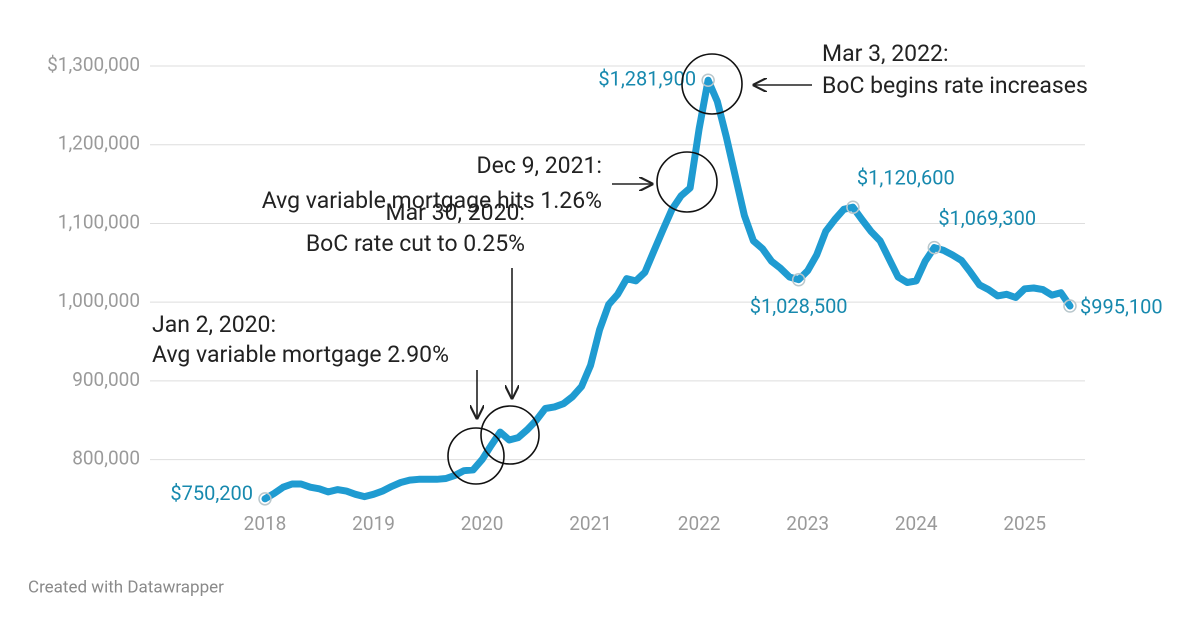 The height and width of the screenshot is (629, 1200). I want to click on annotation-text: Avg variable mortgage hits 1.26%, so click(432, 200).